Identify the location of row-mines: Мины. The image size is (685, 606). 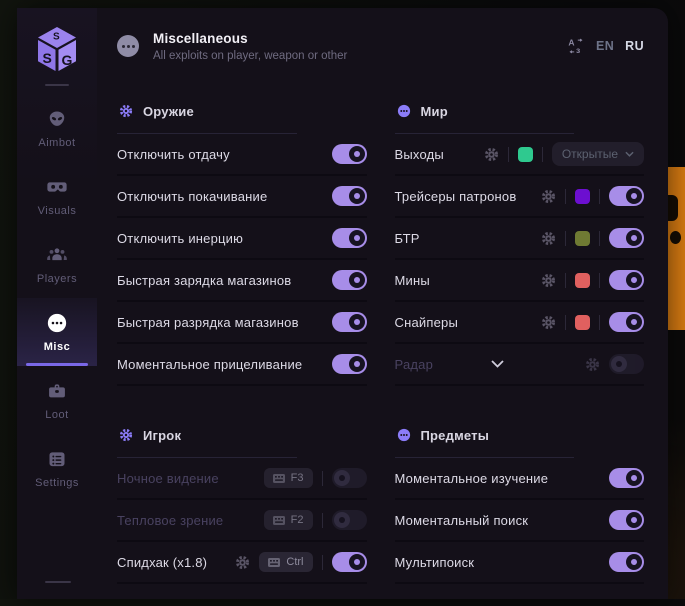
(519, 281).